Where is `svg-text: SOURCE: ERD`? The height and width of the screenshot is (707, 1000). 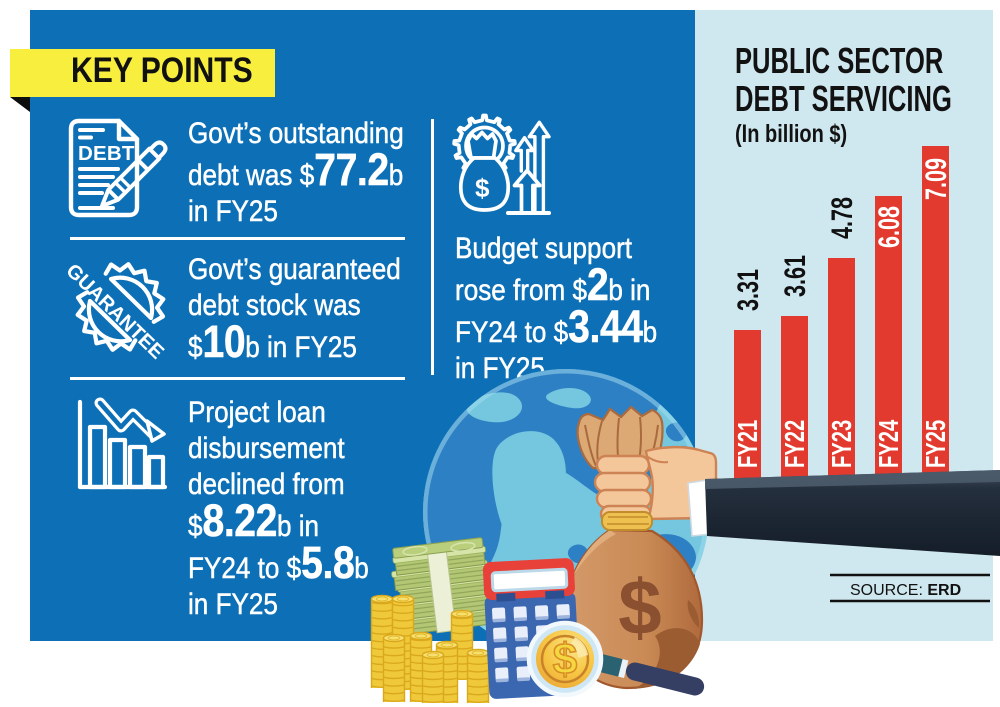 svg-text: SOURCE: ERD is located at coordinates (905, 590).